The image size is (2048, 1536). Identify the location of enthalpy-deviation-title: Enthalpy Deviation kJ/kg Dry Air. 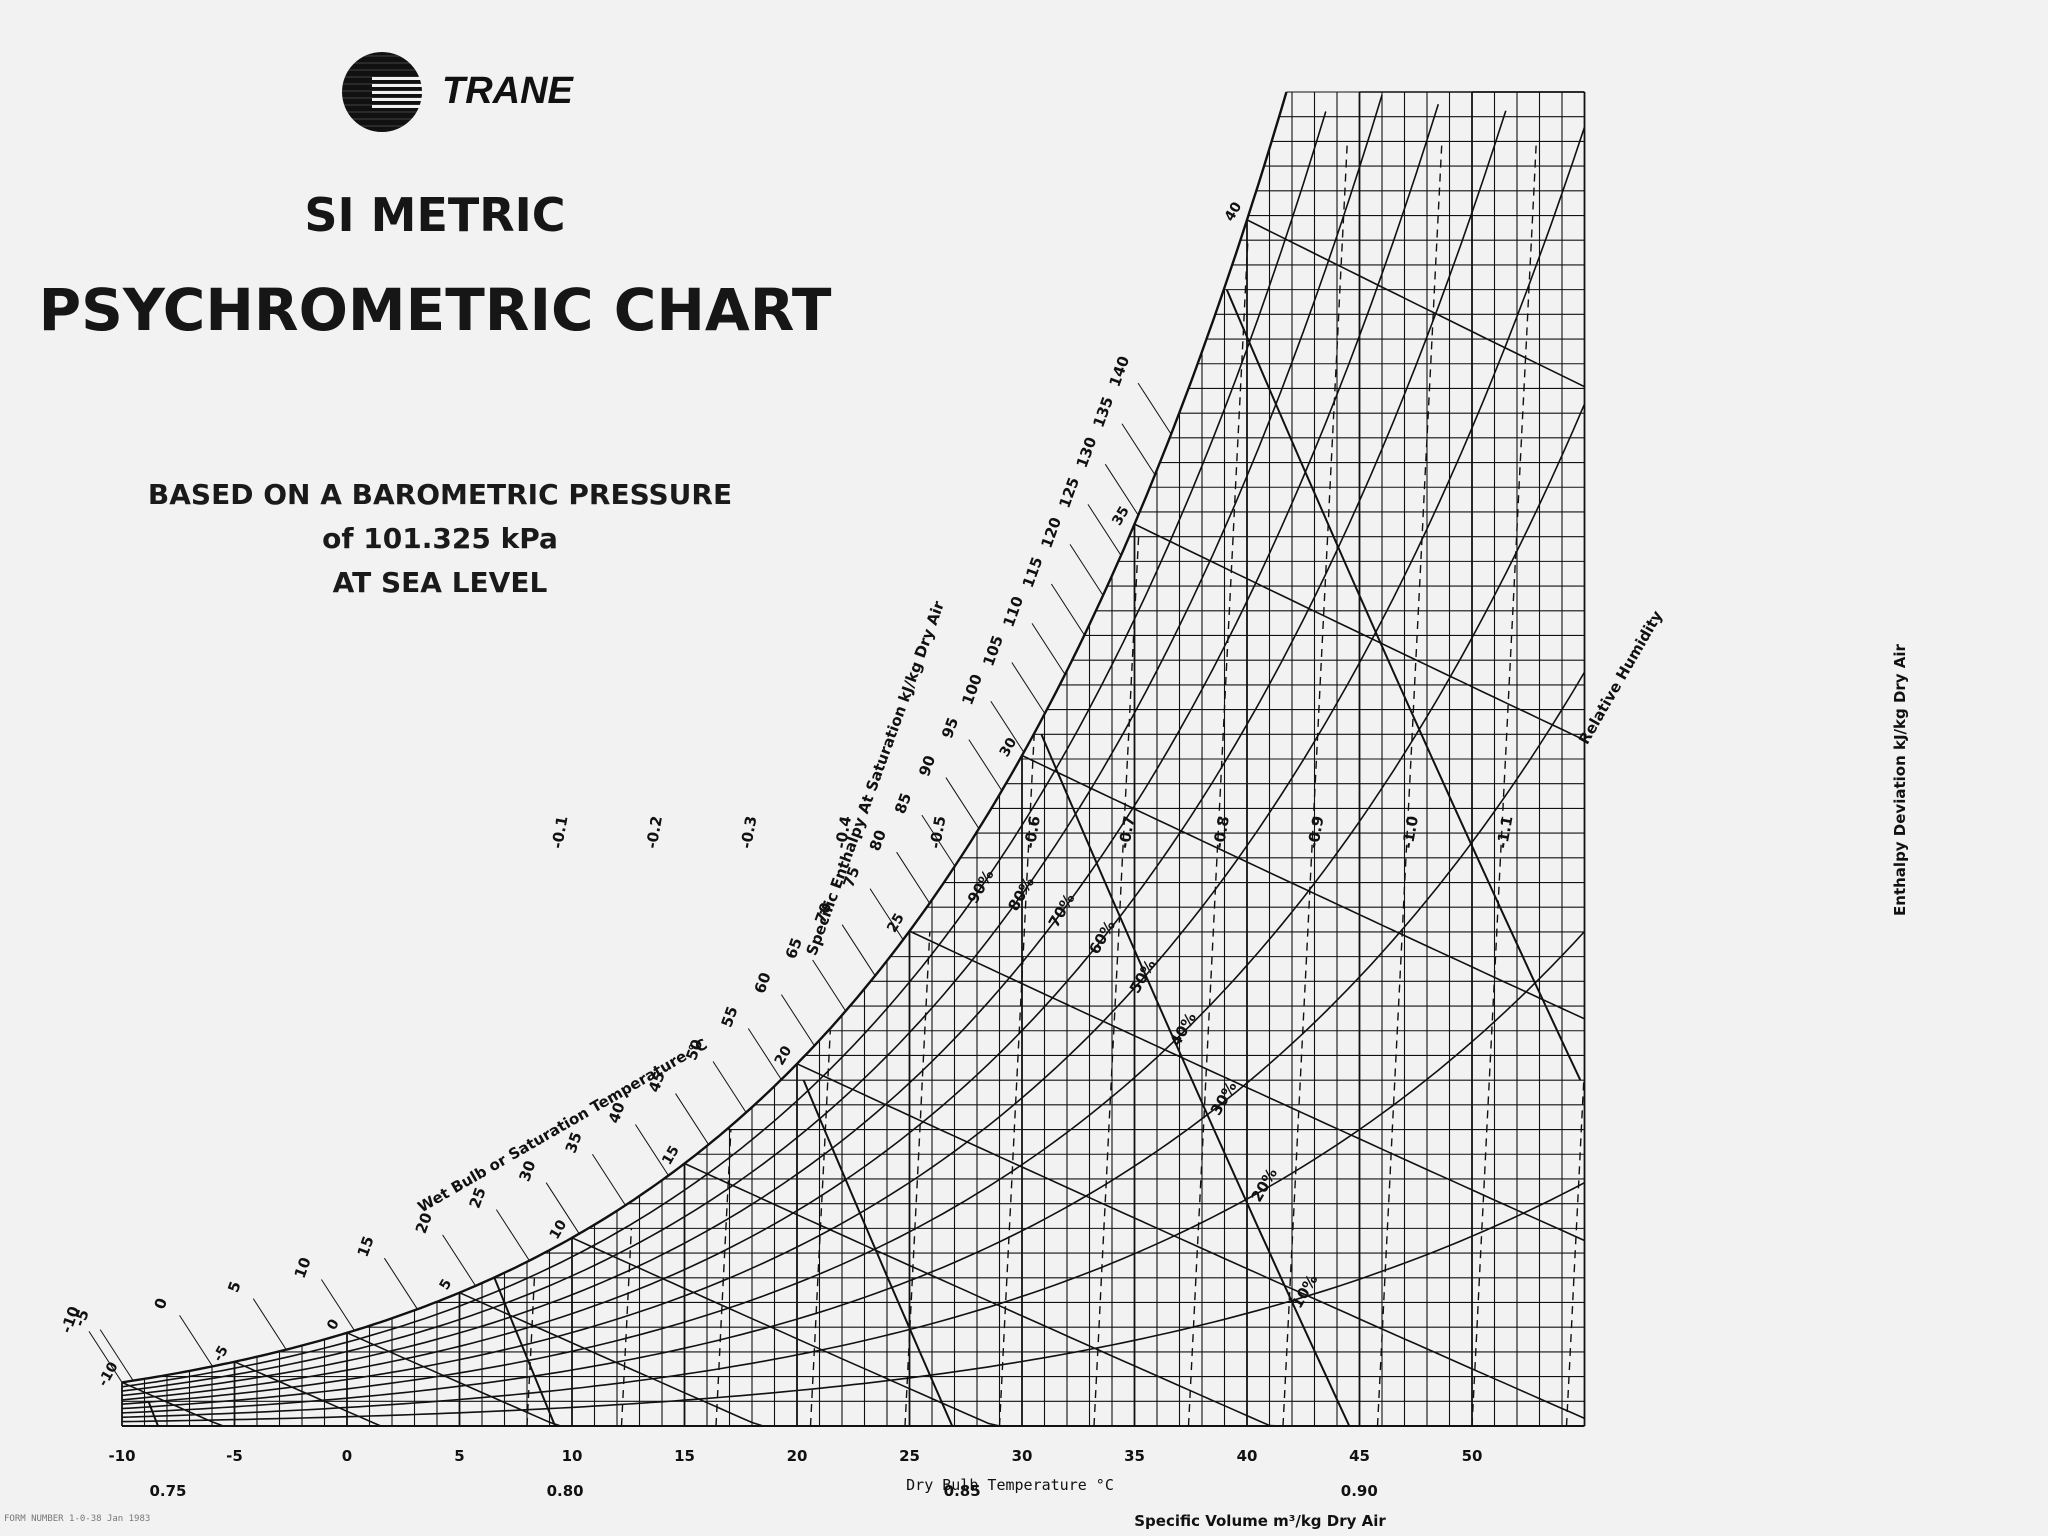
(1900, 779).